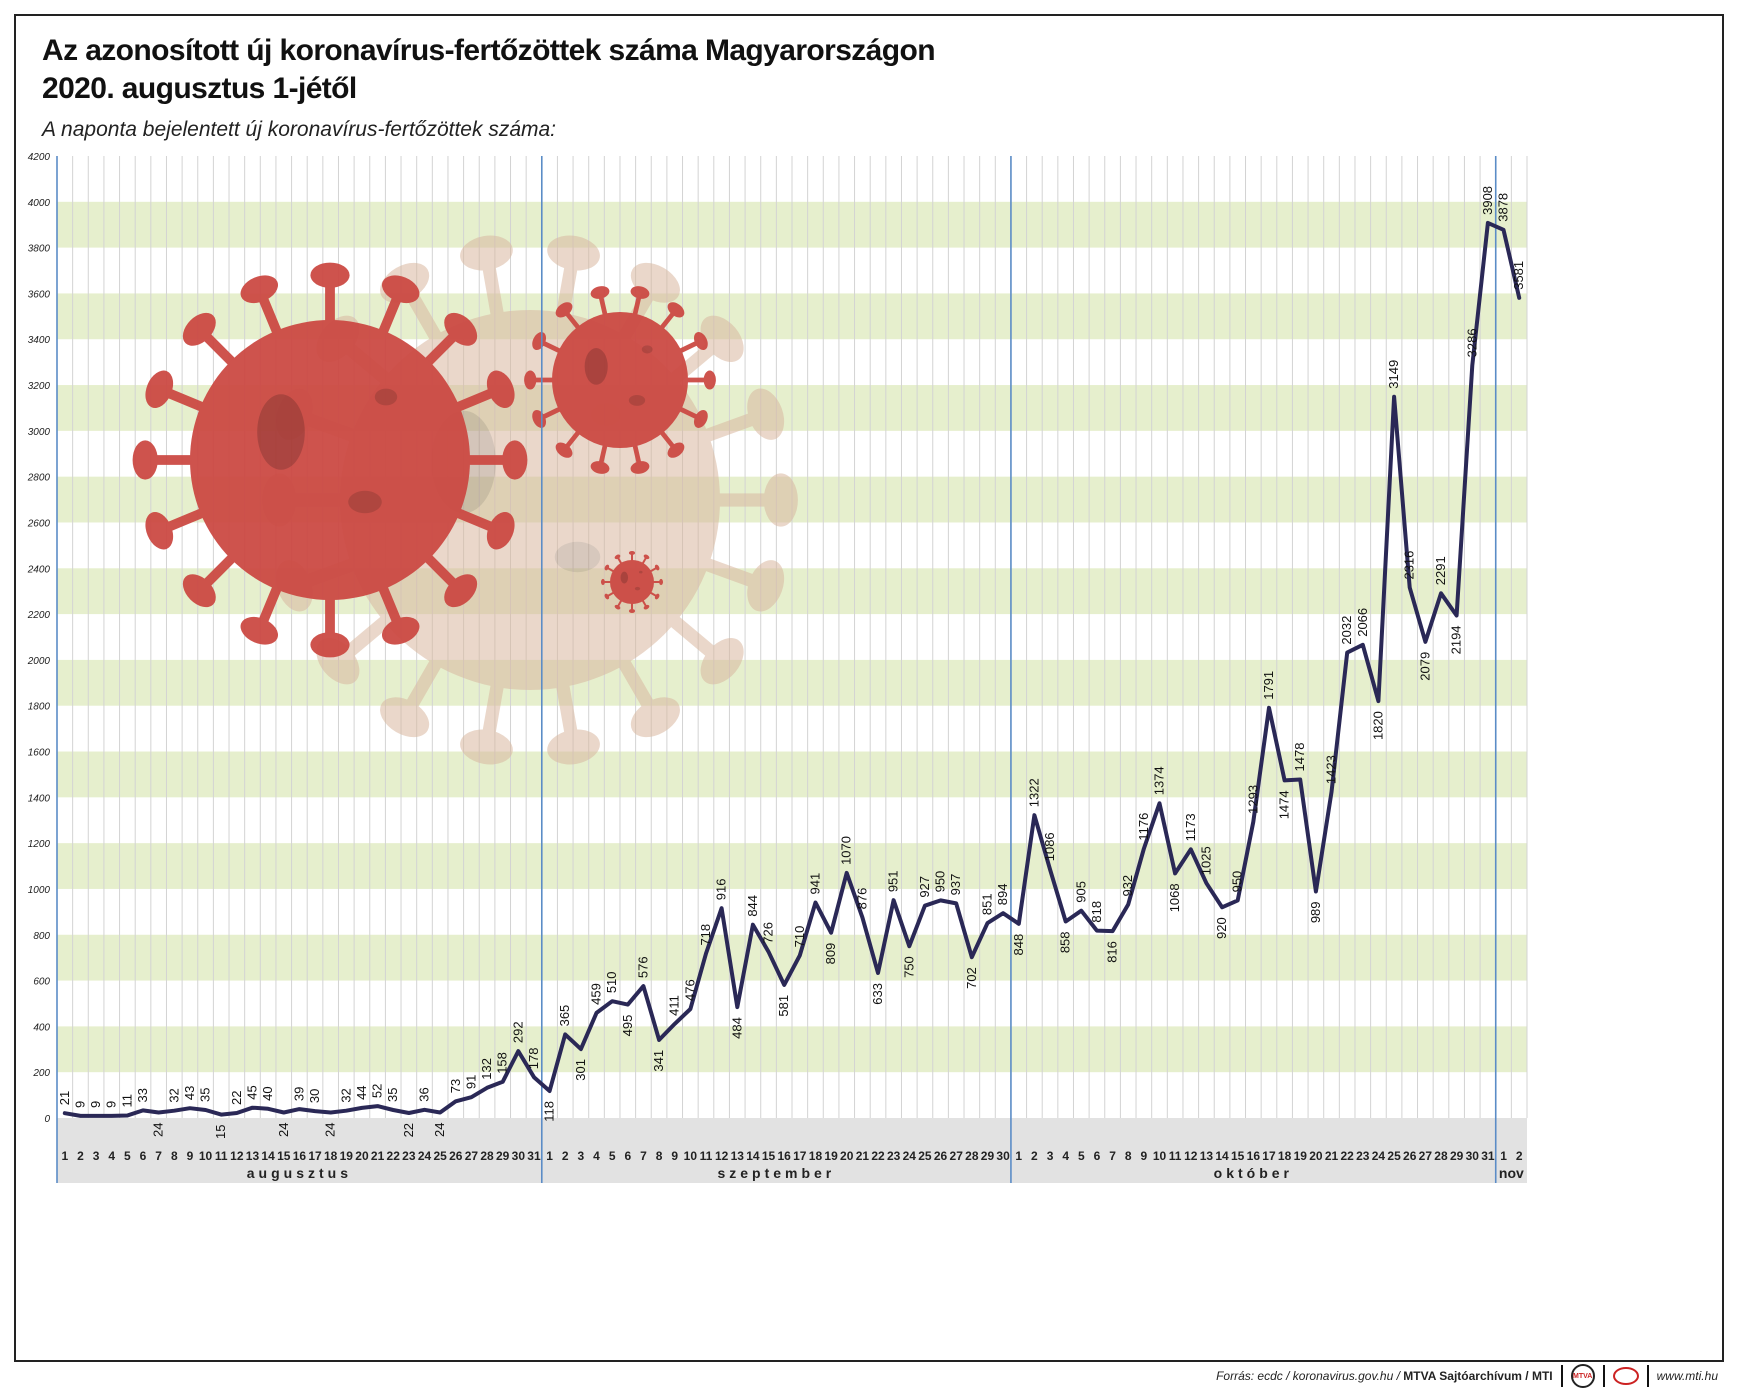  Describe the element at coordinates (1190, 827) in the screenshot. I see `data-label: 1173` at that location.